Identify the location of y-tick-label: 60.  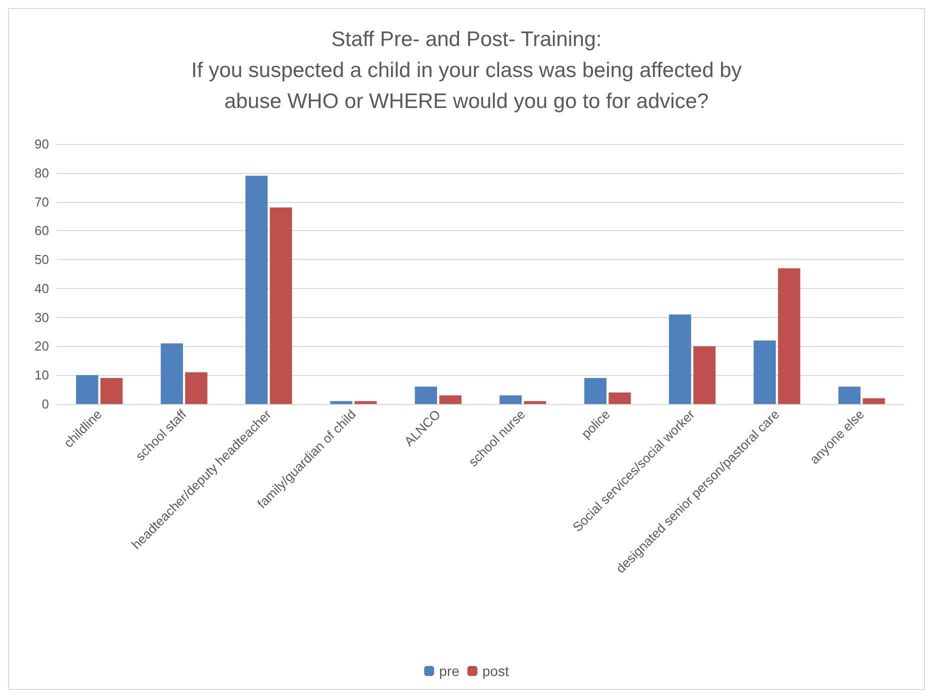
(41, 230).